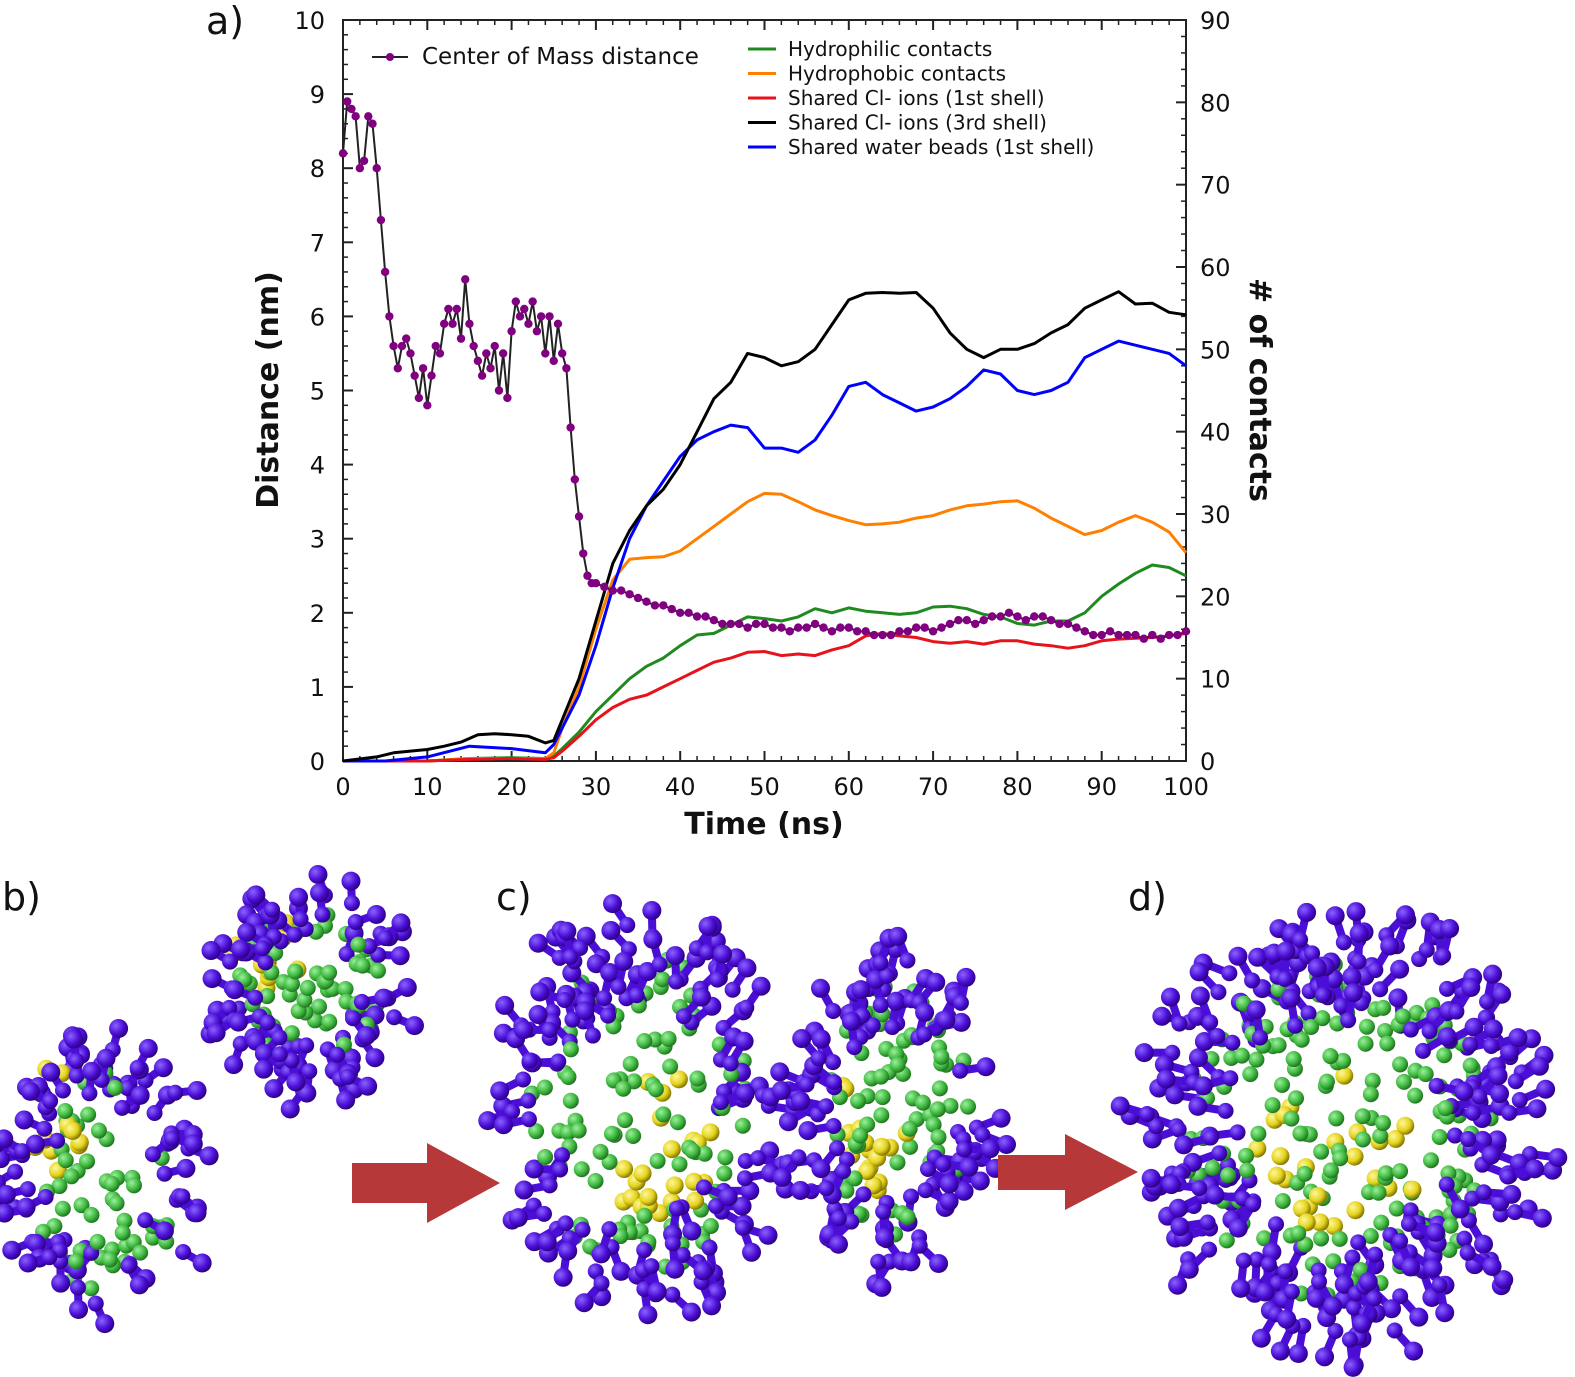 This screenshot has width=1575, height=1377. Describe the element at coordinates (225, 21) in the screenshot. I see `panel-a-label: a)` at that location.